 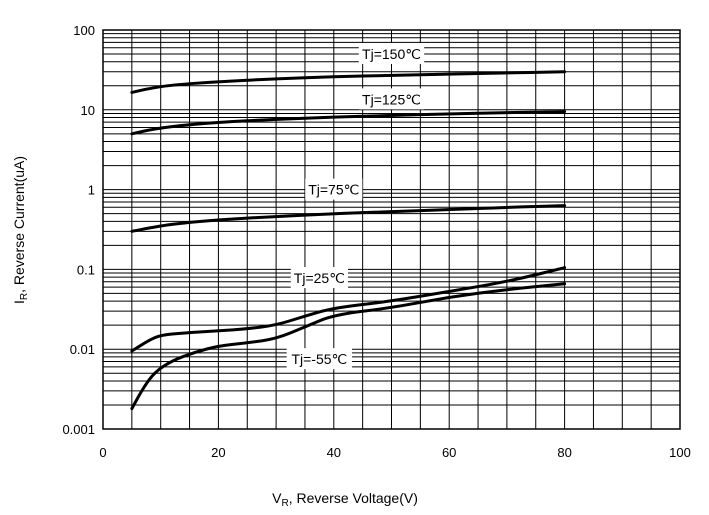 I want to click on curve-label: Tj=25℃, so click(x=319, y=278).